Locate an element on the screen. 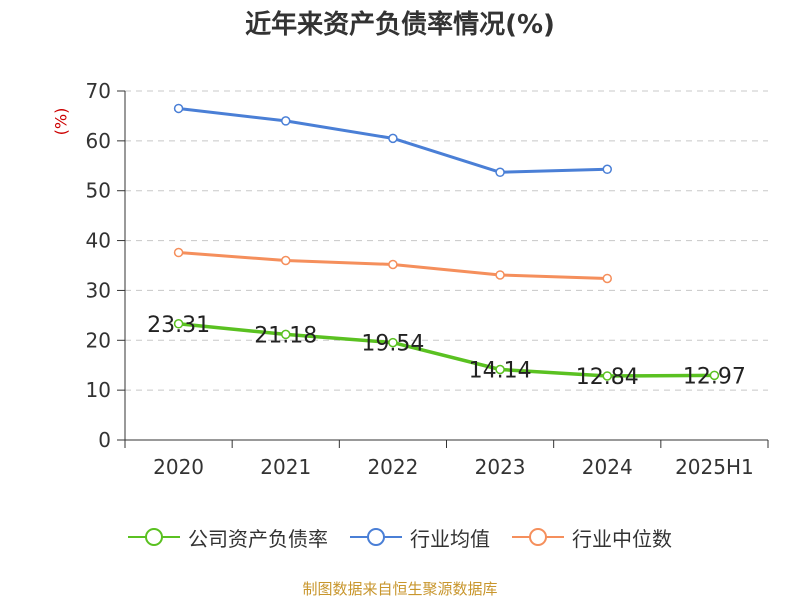 This screenshot has height=600, width=800. y-tick-label-50: 50 is located at coordinates (98, 191).